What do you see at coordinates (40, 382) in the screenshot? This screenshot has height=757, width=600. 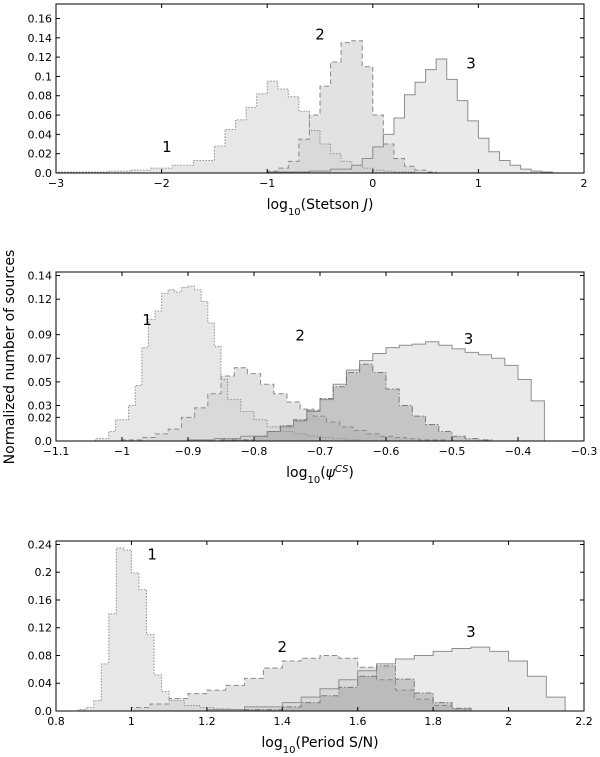 I see `y-tick-label: 0.05` at bounding box center [40, 382].